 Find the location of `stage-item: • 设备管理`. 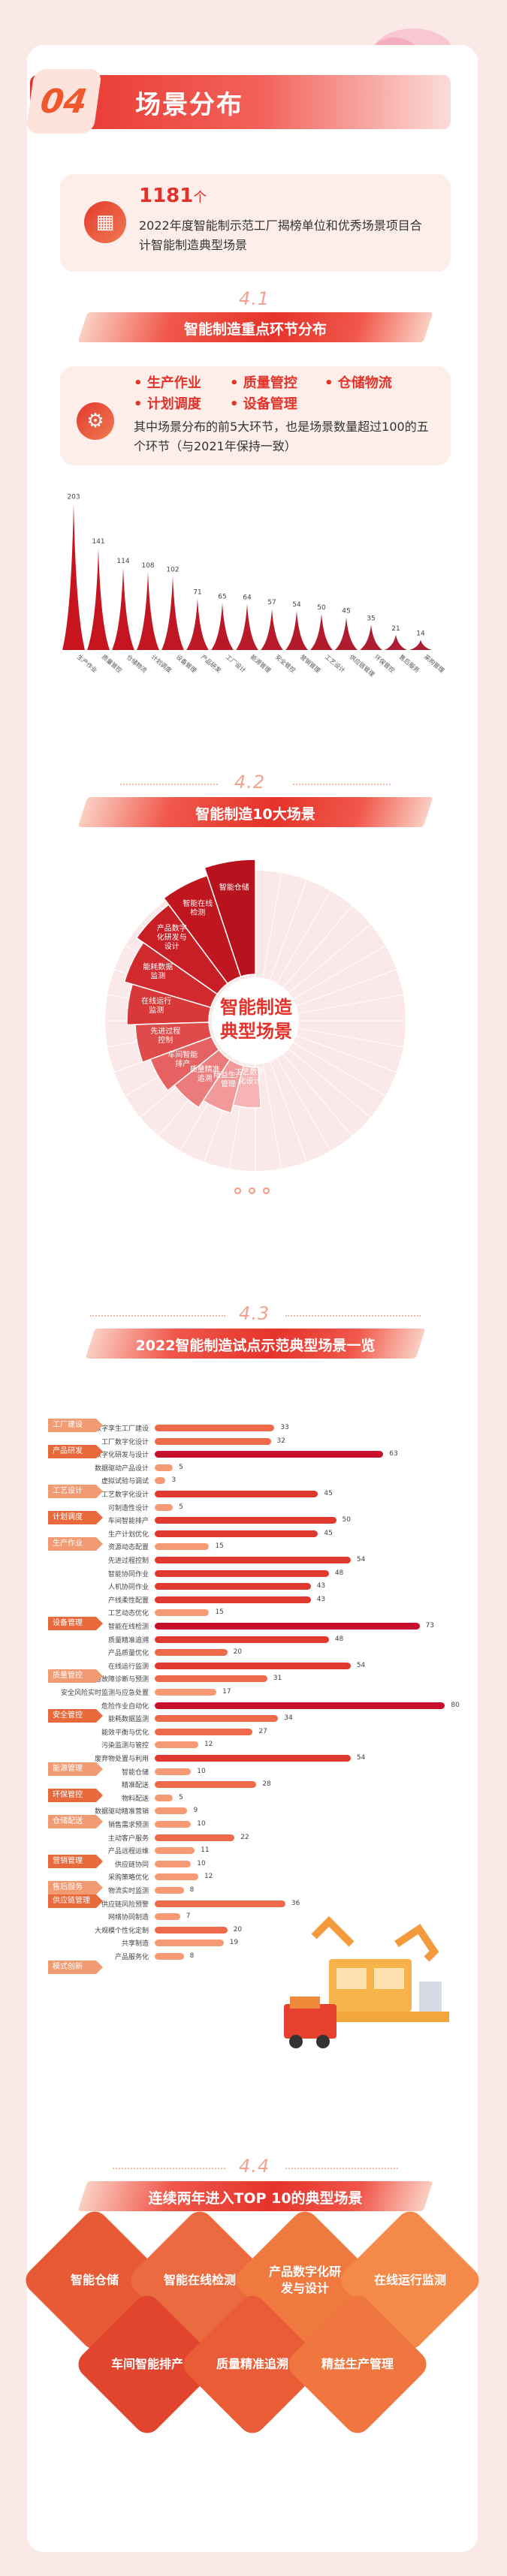

stage-item: • 设备管理 is located at coordinates (263, 404).